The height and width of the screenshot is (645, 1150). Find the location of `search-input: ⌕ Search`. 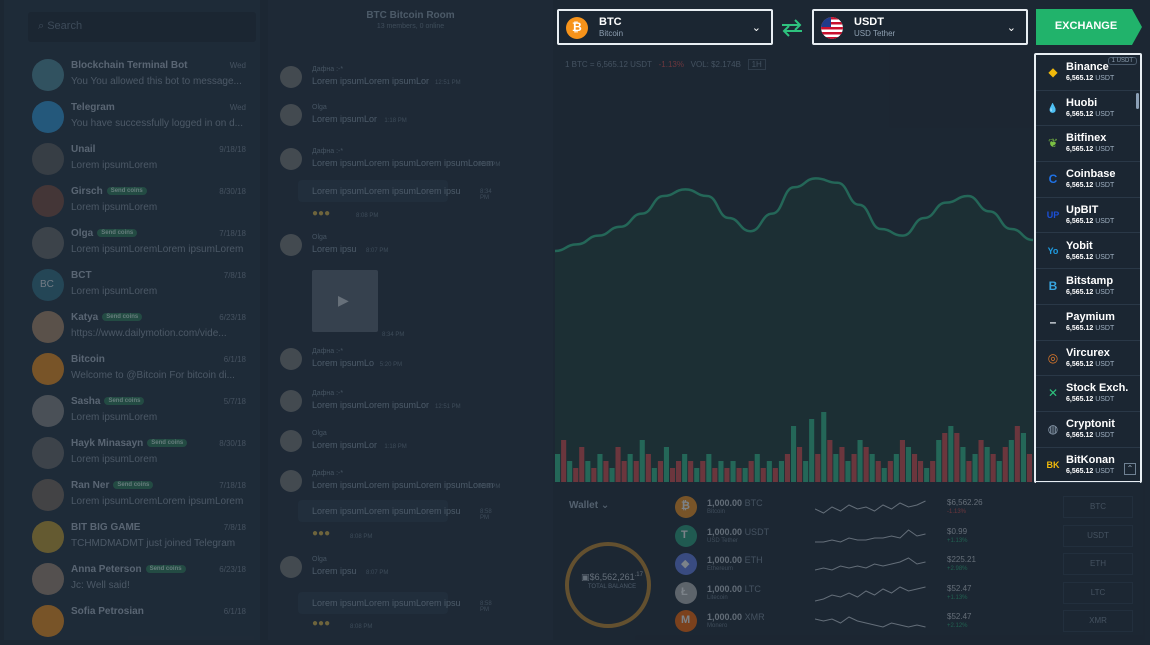

search-input: ⌕ Search is located at coordinates (142, 27).